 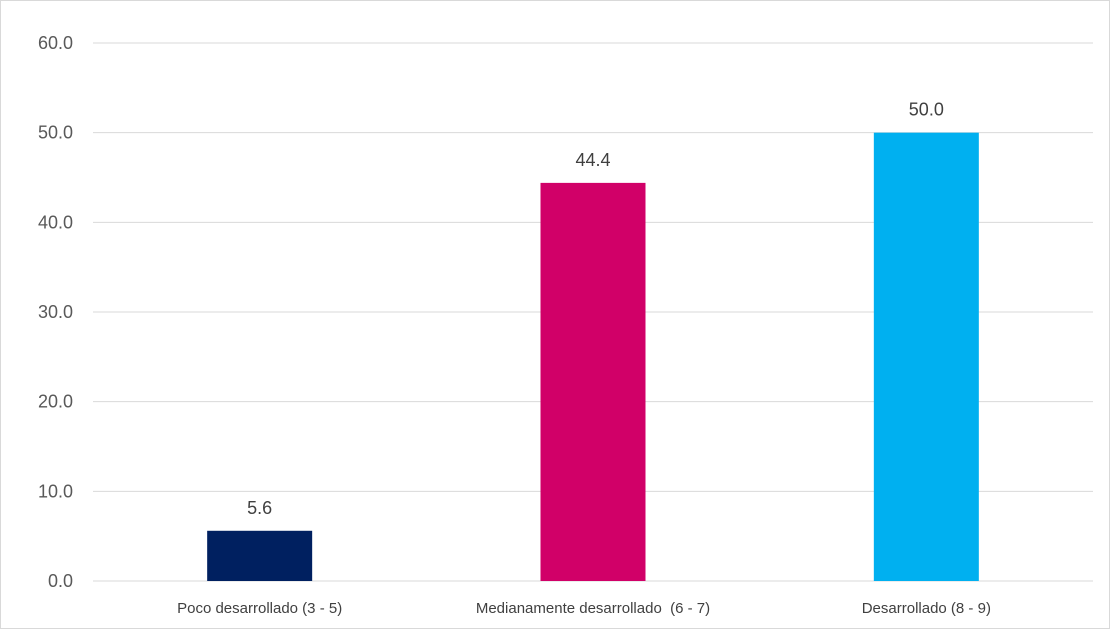 What do you see at coordinates (259, 508) in the screenshot?
I see `data-label: 5.6` at bounding box center [259, 508].